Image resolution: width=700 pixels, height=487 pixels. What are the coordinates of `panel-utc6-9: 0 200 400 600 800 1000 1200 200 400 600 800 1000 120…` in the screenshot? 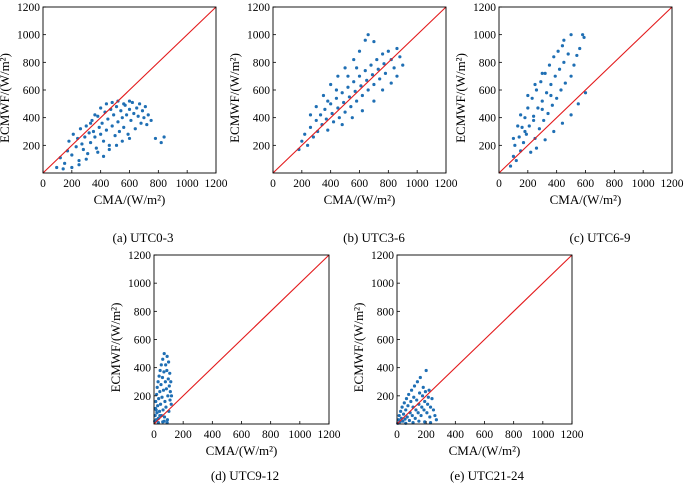 It's located at (568, 104).